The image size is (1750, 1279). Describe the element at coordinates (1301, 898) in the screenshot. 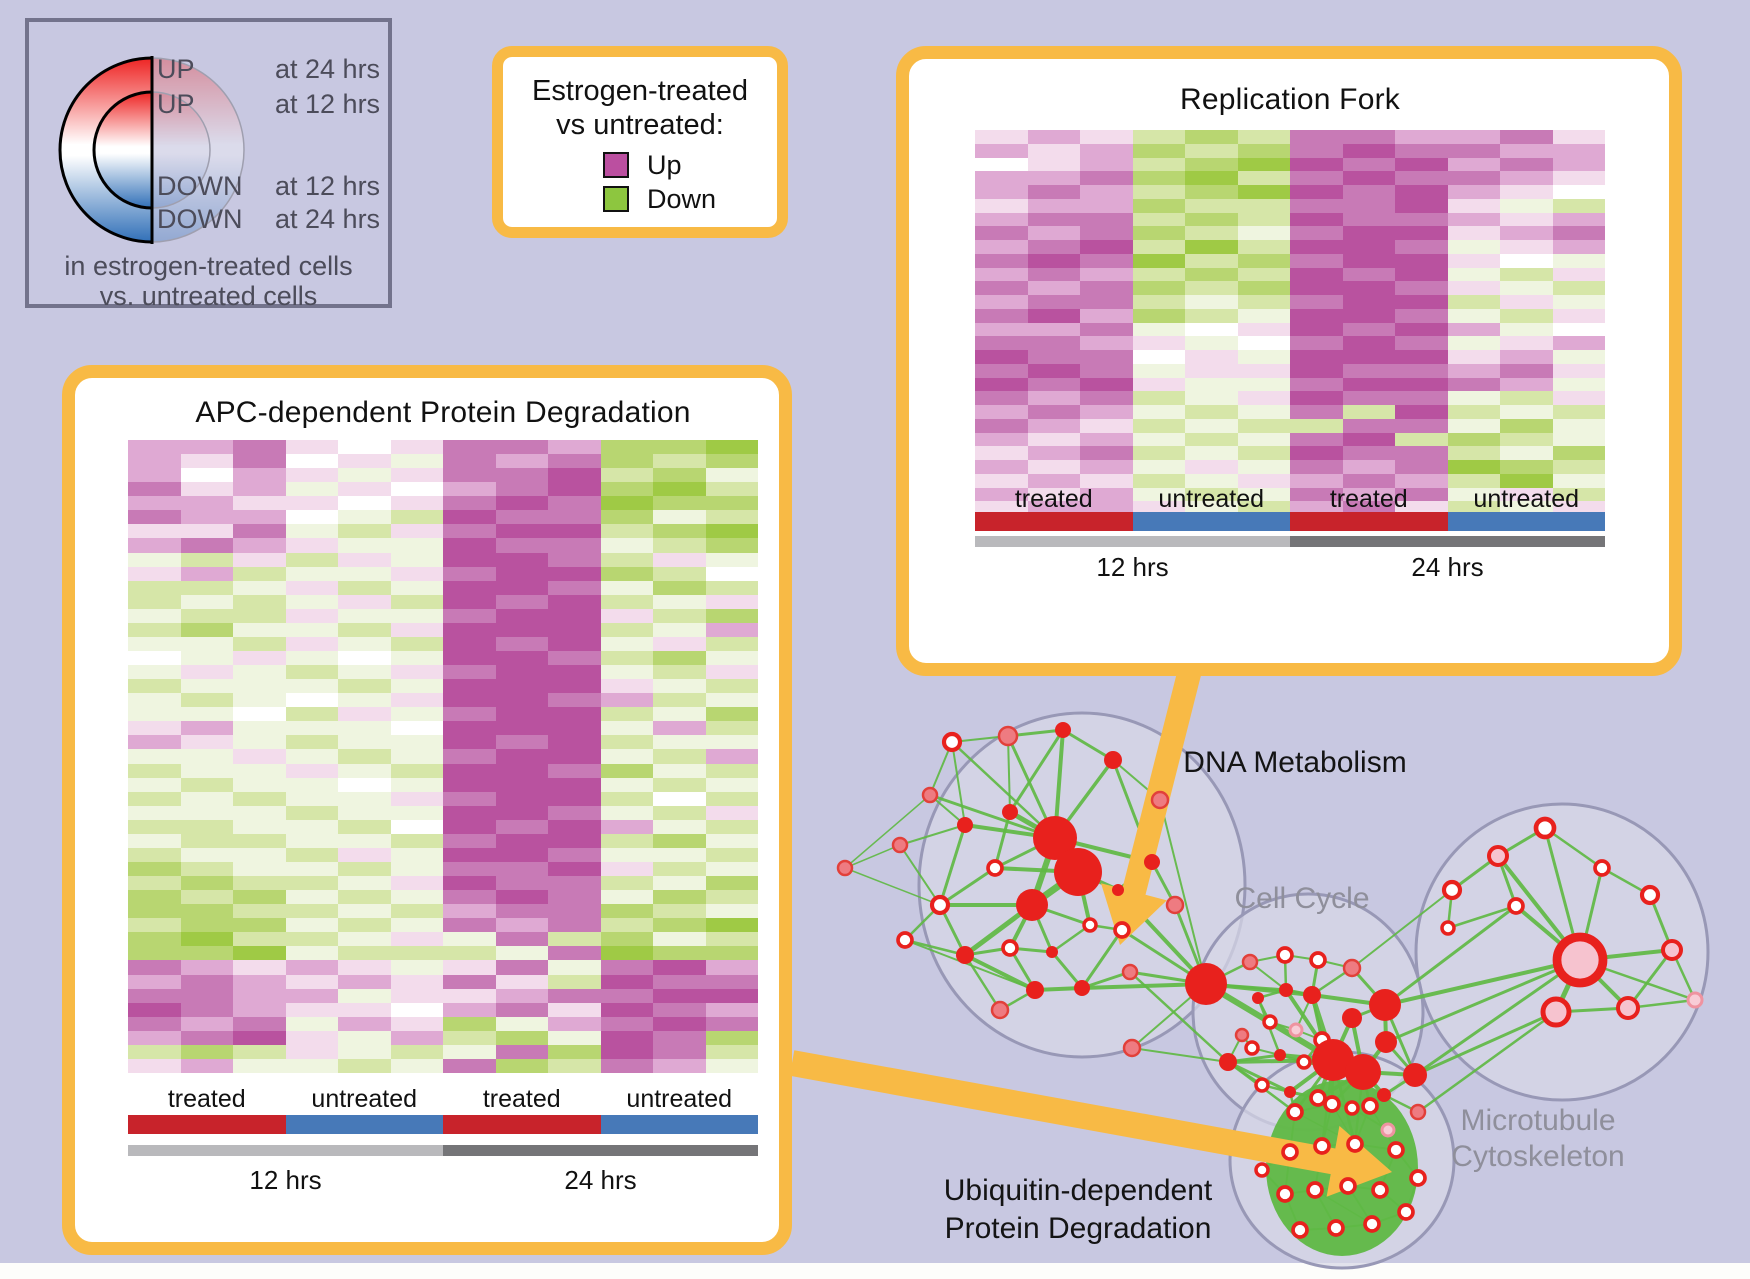

I see `network-label-cell-cycle: Cell Cycle` at that location.